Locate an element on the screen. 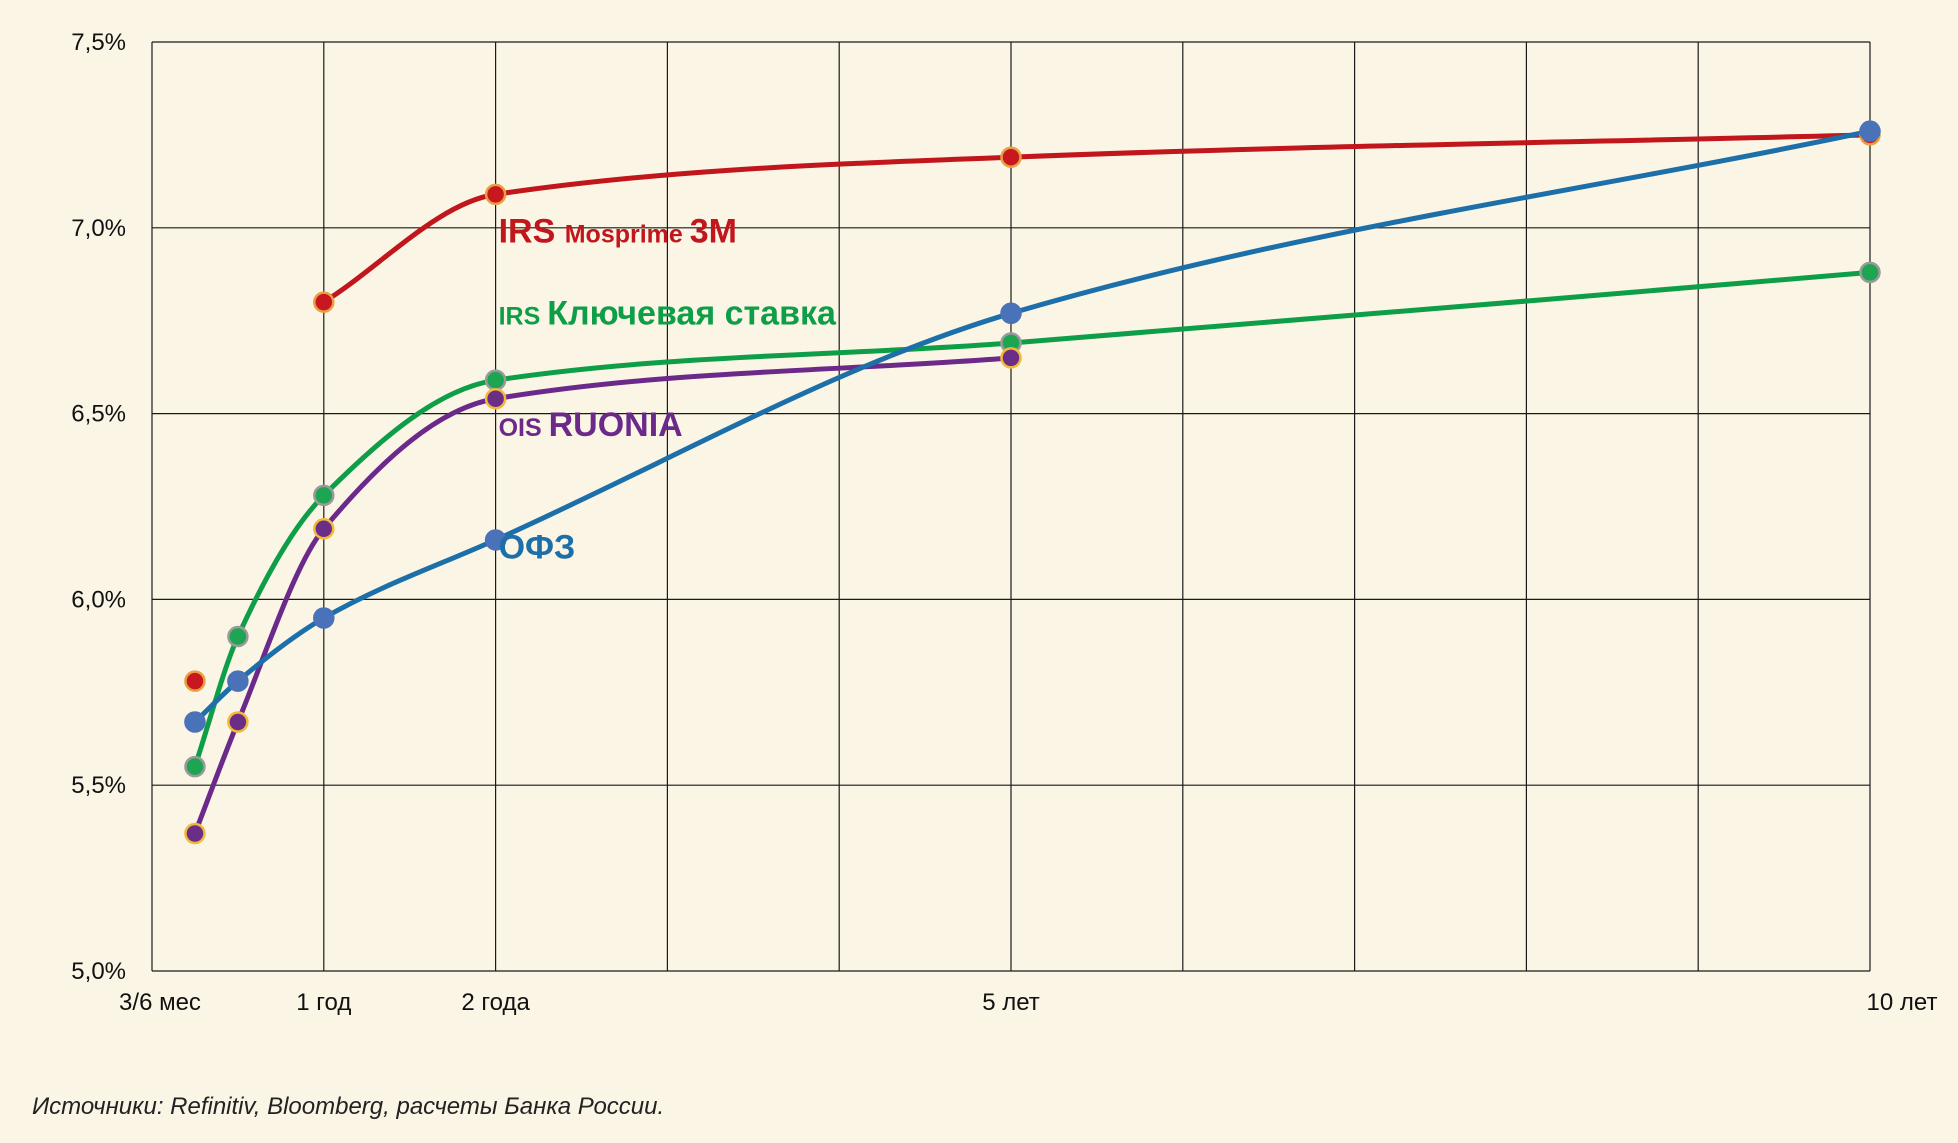  x-tick-label: 2 года is located at coordinates (495, 1002).